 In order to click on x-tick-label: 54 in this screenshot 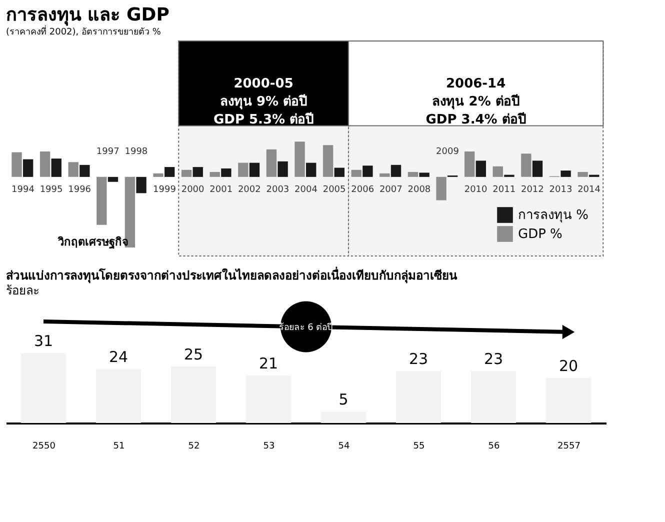, I will do `click(344, 447)`.